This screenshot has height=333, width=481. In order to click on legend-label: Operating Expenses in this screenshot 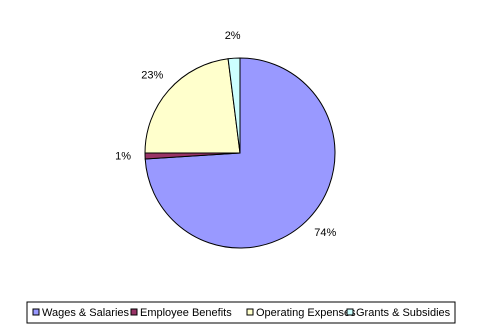, I will do `click(306, 313)`.